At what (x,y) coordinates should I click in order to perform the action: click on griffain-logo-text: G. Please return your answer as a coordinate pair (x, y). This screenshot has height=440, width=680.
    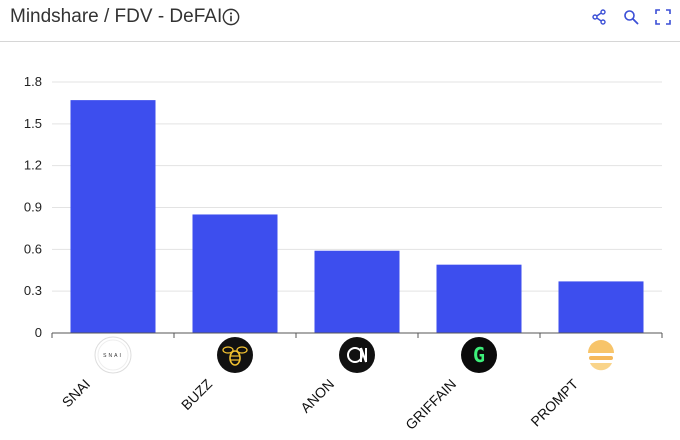
    Looking at the image, I should click on (479, 355).